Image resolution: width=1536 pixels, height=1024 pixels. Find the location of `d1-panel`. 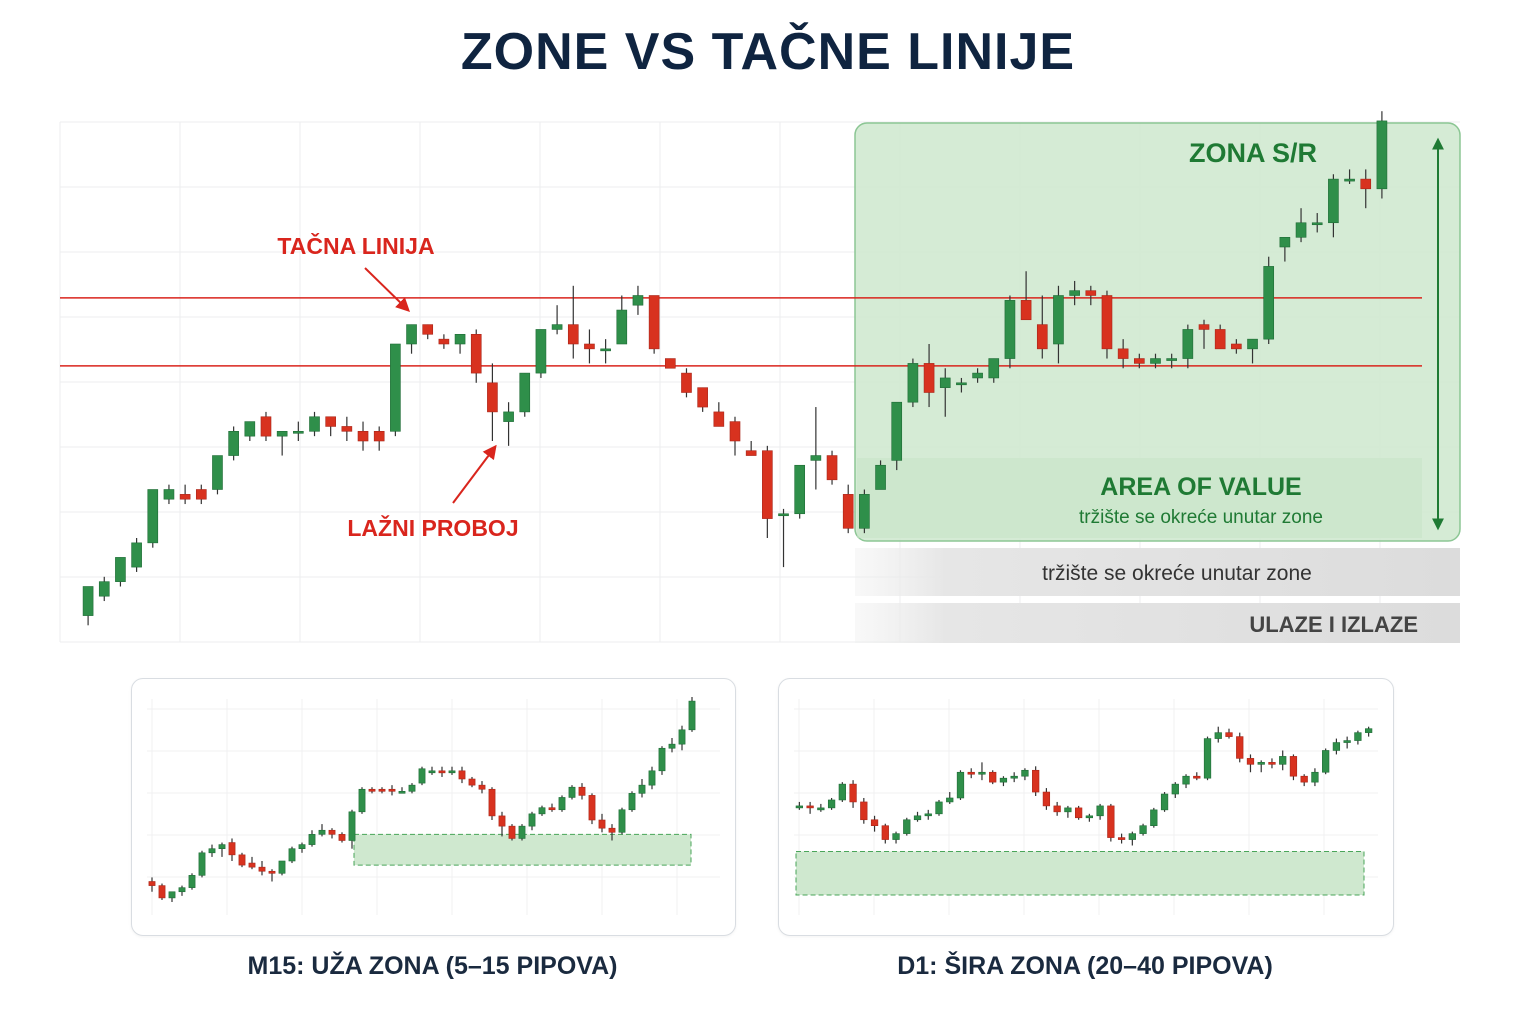

d1-panel is located at coordinates (1086, 807).